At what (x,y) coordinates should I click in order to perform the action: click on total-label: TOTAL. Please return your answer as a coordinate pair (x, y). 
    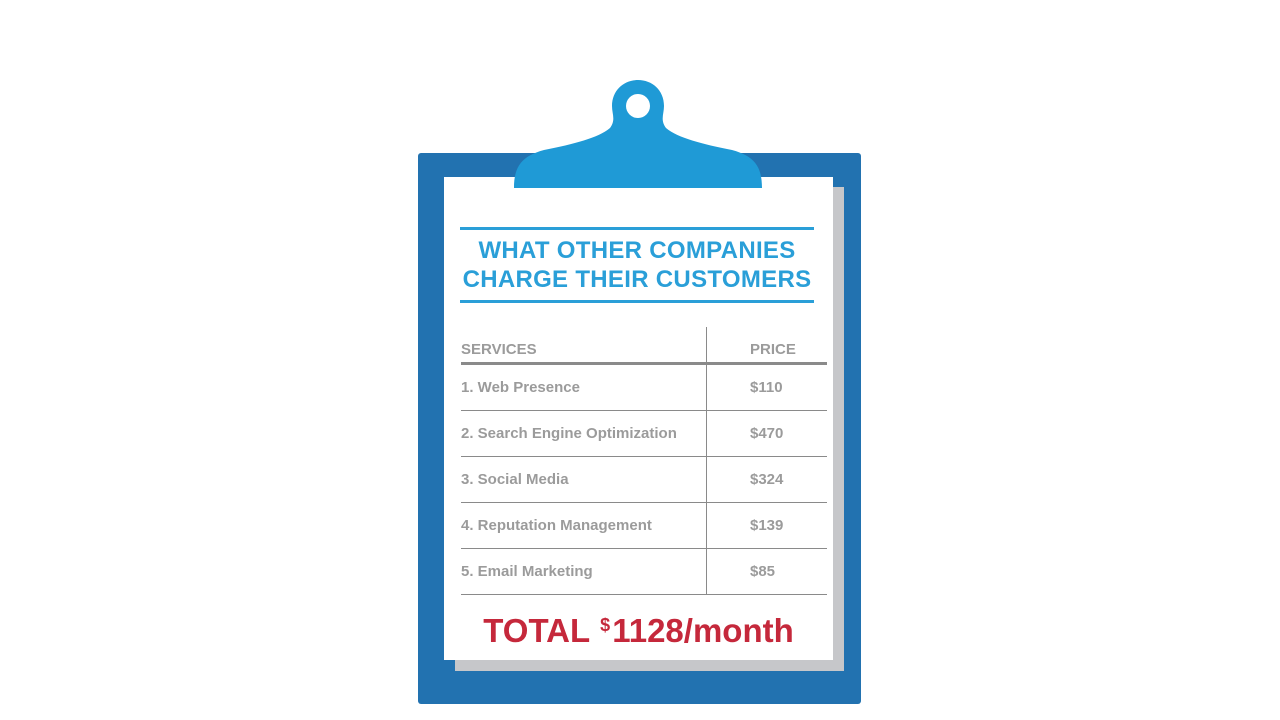
    Looking at the image, I should click on (537, 630).